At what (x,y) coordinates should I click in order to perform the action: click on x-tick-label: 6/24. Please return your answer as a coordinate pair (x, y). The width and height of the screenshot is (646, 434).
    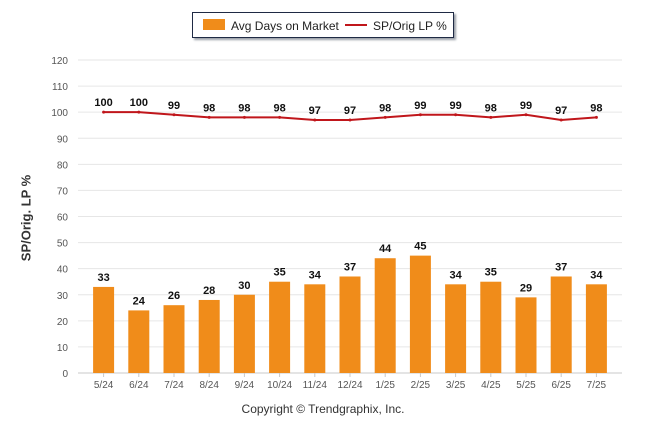
    Looking at the image, I should click on (139, 385).